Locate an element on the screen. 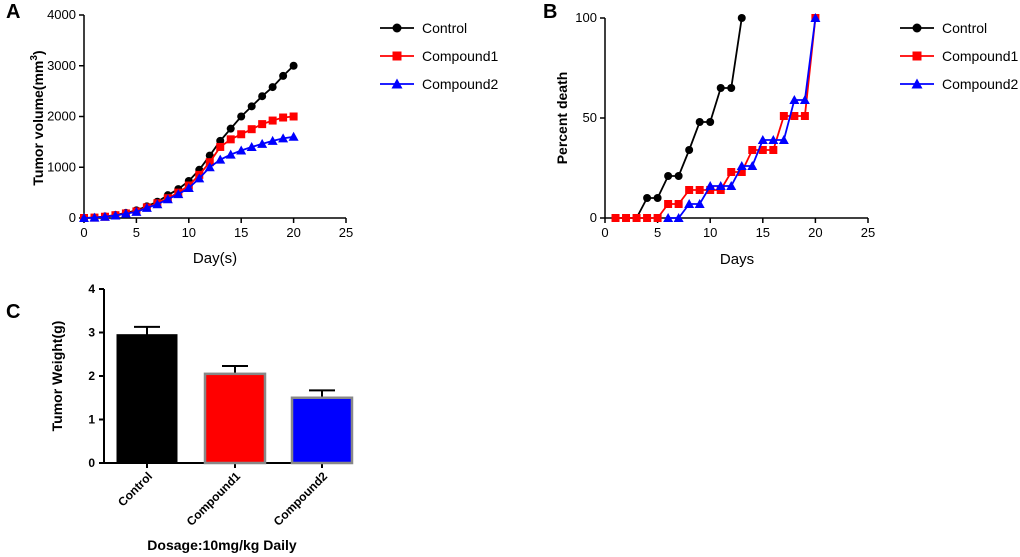  panel-c-ylabel: Tumor Weight(g) is located at coordinates (57, 376).